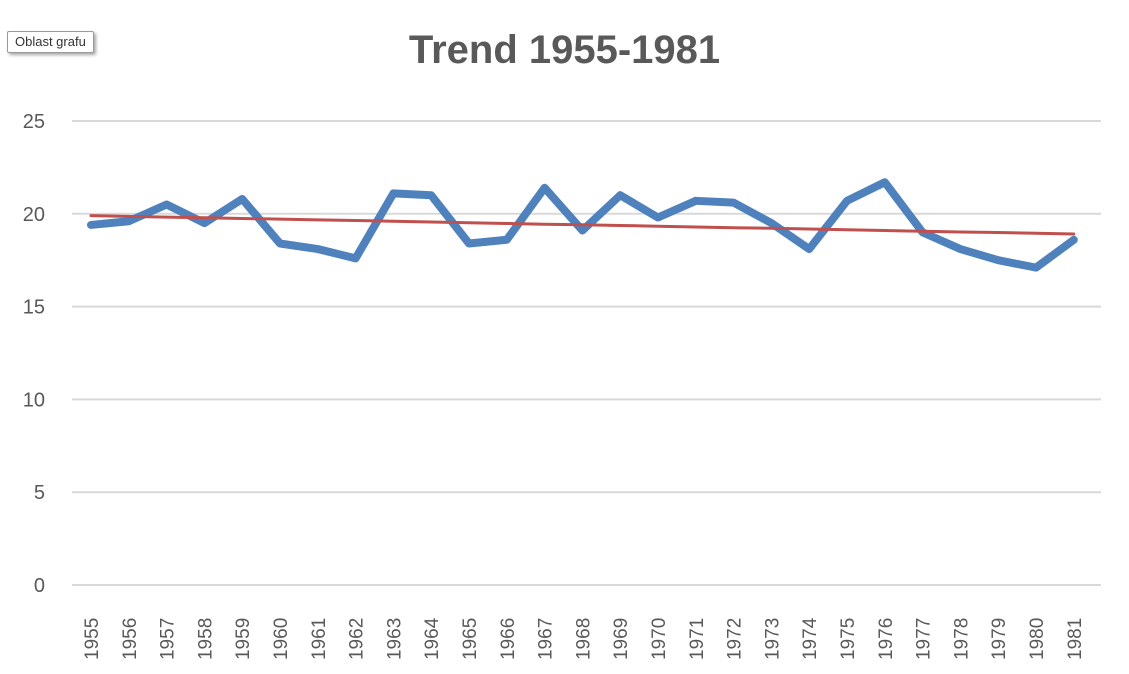  Describe the element at coordinates (130, 639) in the screenshot. I see `x-tick-label: 1956` at that location.